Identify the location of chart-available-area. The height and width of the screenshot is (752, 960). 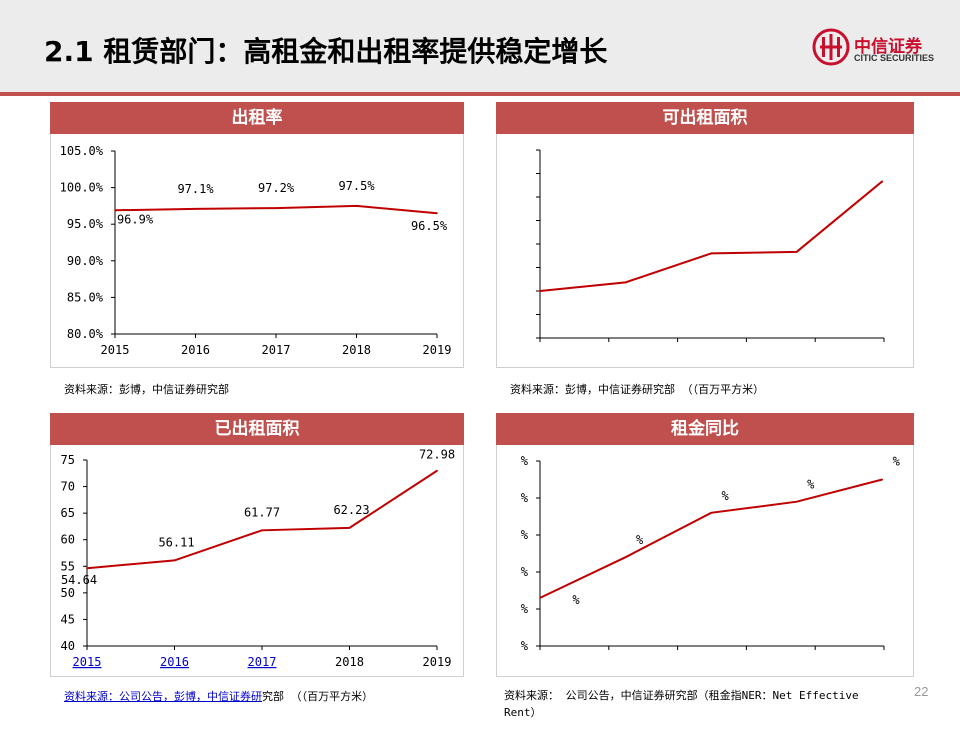
(705, 251).